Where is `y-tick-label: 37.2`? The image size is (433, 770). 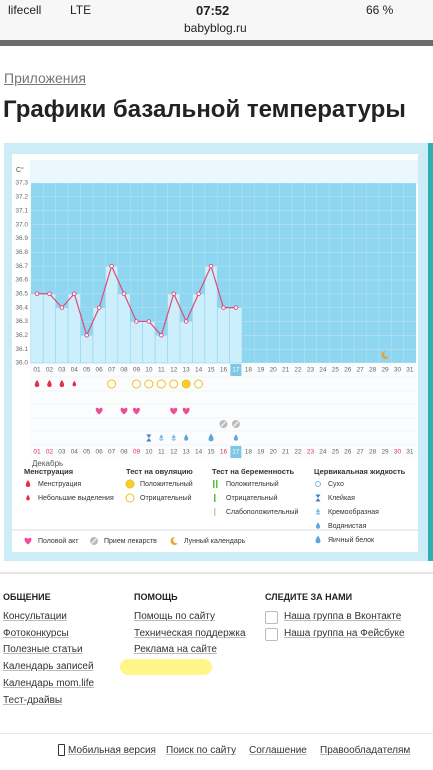 y-tick-label: 37.2 is located at coordinates (21, 197).